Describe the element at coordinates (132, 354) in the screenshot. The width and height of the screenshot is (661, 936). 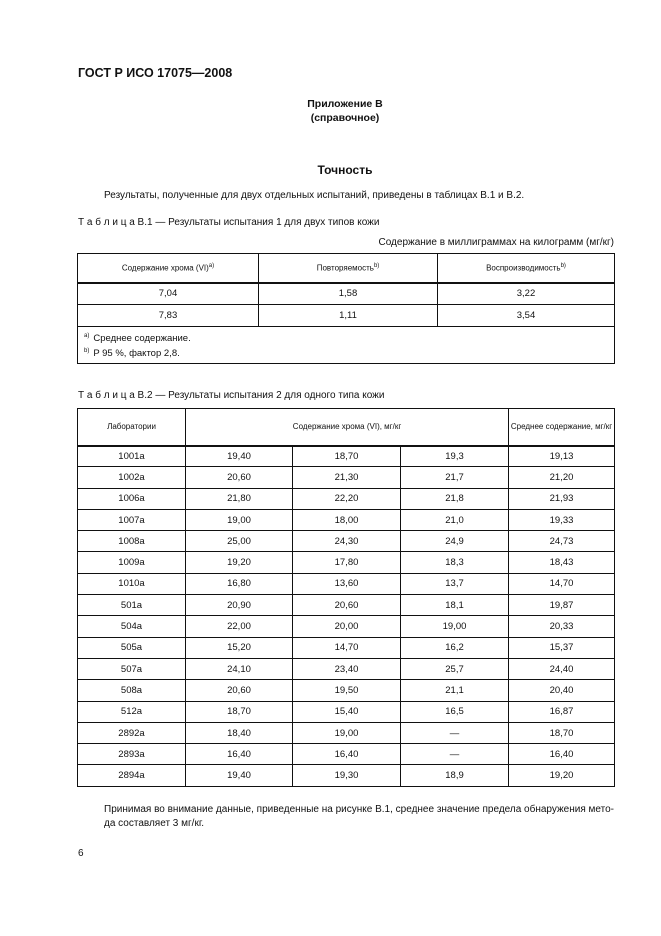
I see `footnote: b) P 95 %, фактор 2,8.` at that location.